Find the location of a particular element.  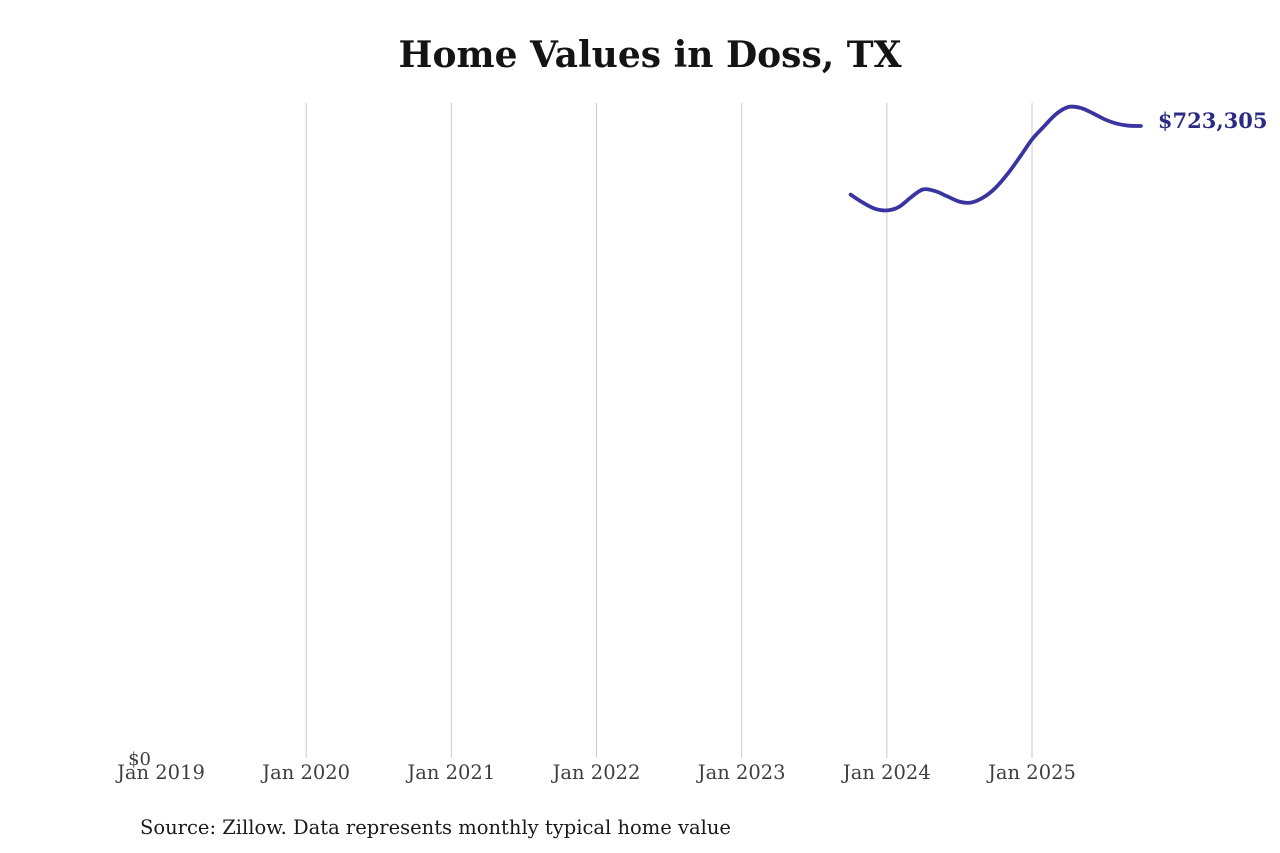

x-tick-label: Jan 2024 is located at coordinates (886, 772).